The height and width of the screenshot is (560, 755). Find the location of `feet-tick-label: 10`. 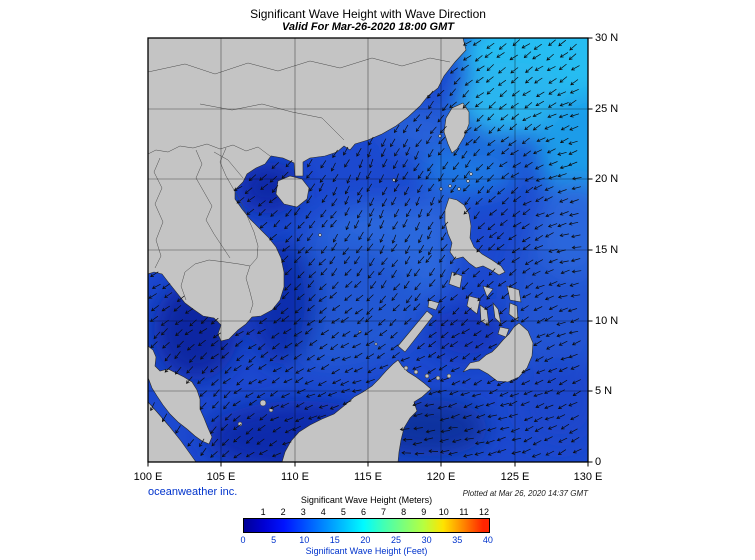

feet-tick-label: 10 is located at coordinates (304, 540).